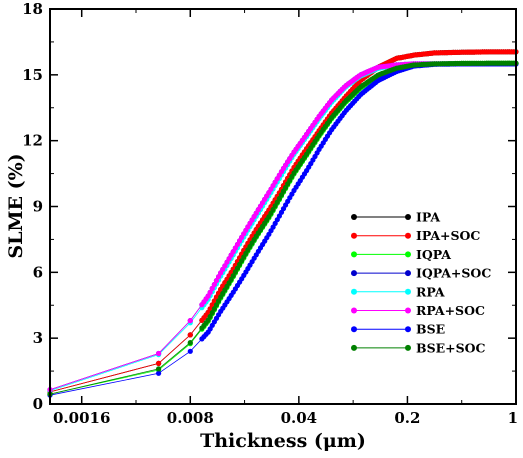  I want to click on legend-label: RPA+SOC, so click(450, 310).